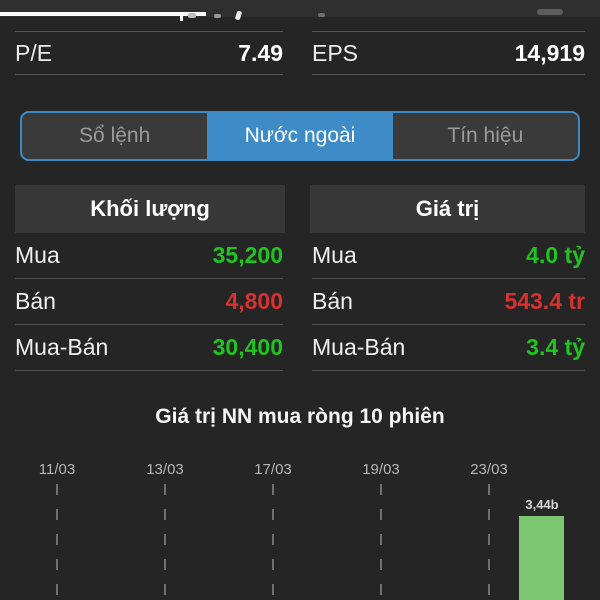 This screenshot has width=600, height=600. Describe the element at coordinates (149, 53) in the screenshot. I see `pe-stat-row: P/E 7.49` at that location.